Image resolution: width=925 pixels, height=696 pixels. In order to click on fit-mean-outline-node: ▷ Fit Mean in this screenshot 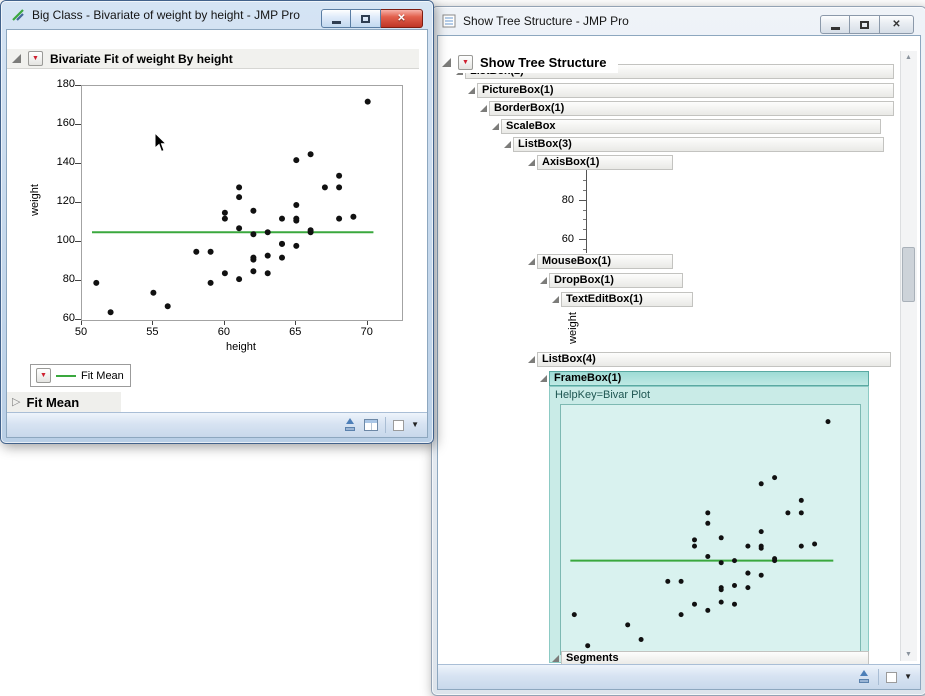, I will do `click(64, 402)`.